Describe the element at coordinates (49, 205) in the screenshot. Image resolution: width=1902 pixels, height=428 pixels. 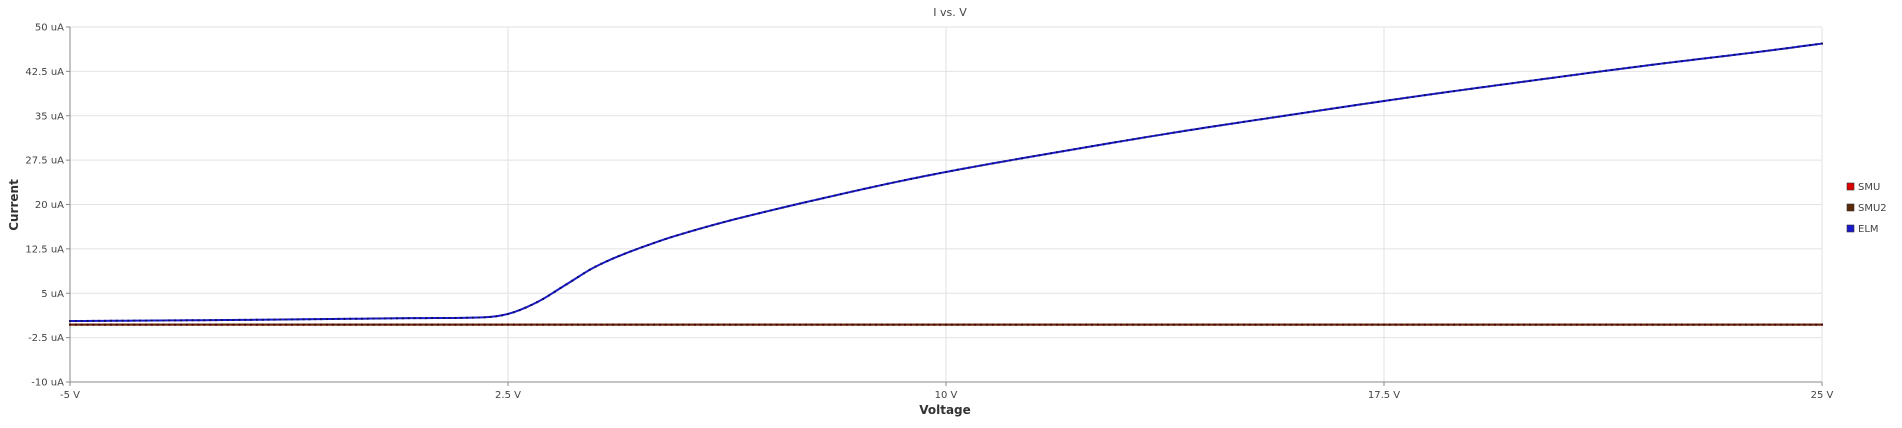
I see `y-tick-label: 20 uA` at that location.